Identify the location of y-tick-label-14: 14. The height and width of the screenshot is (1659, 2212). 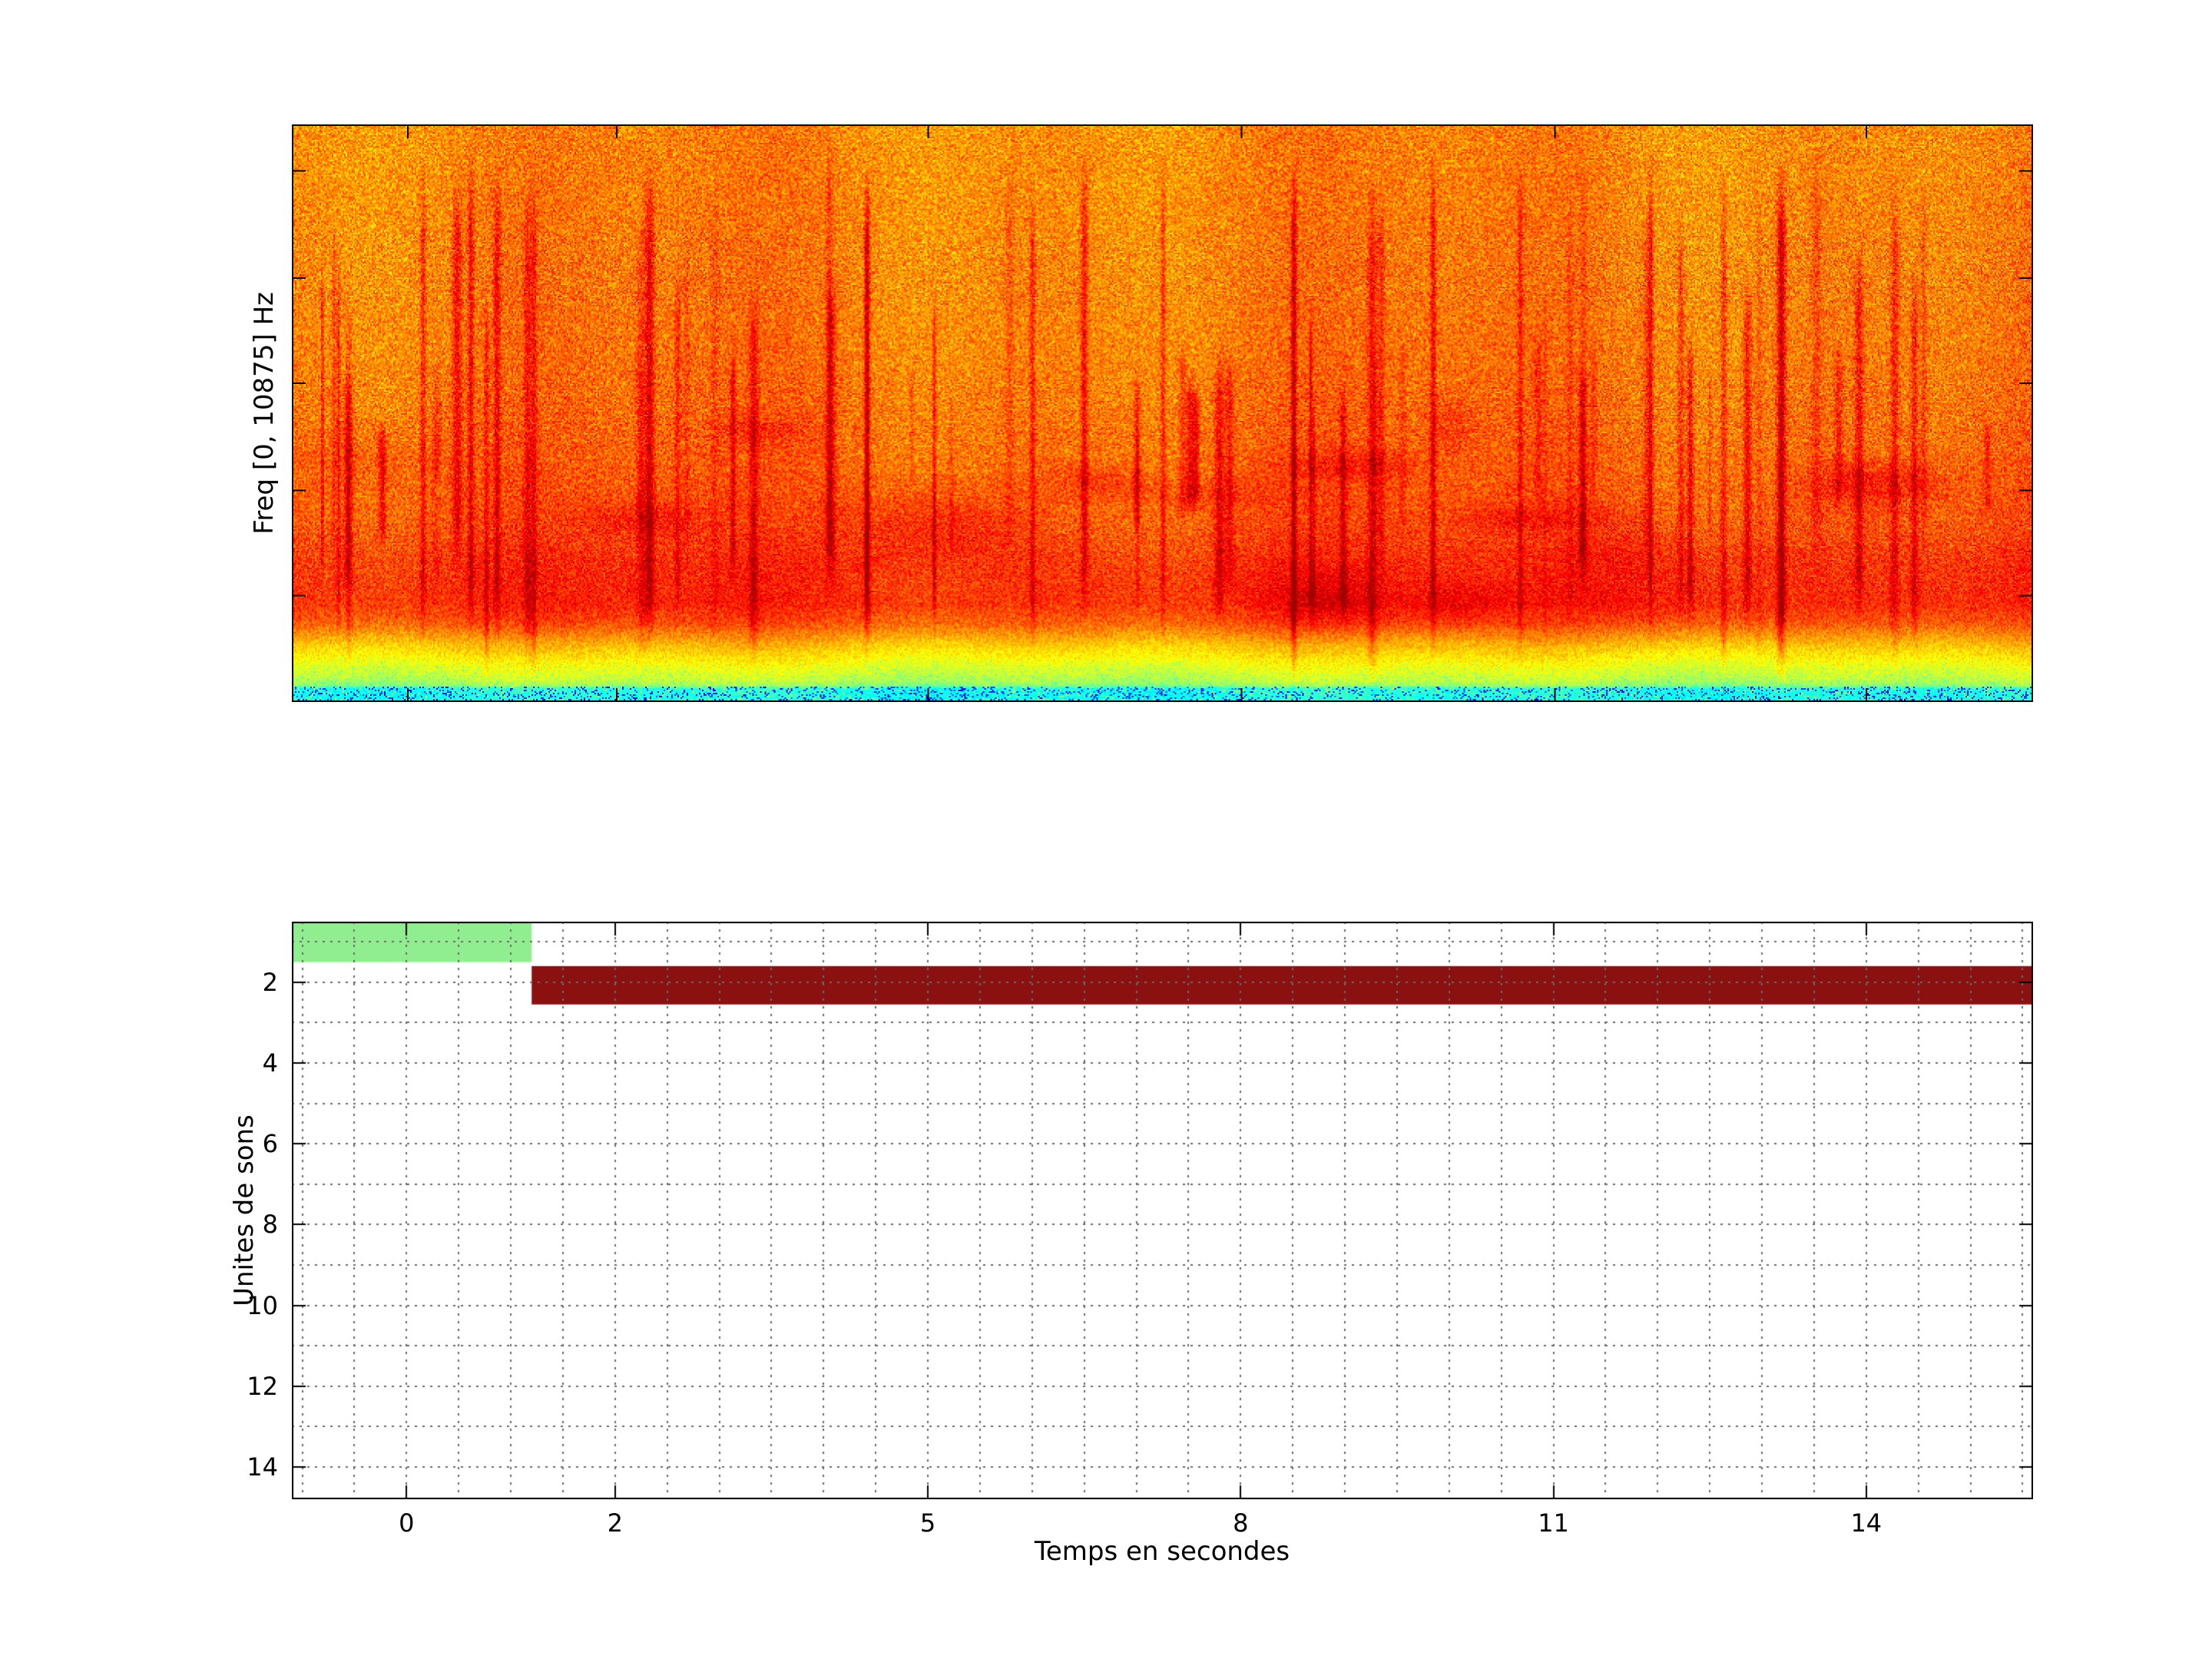
(263, 1467).